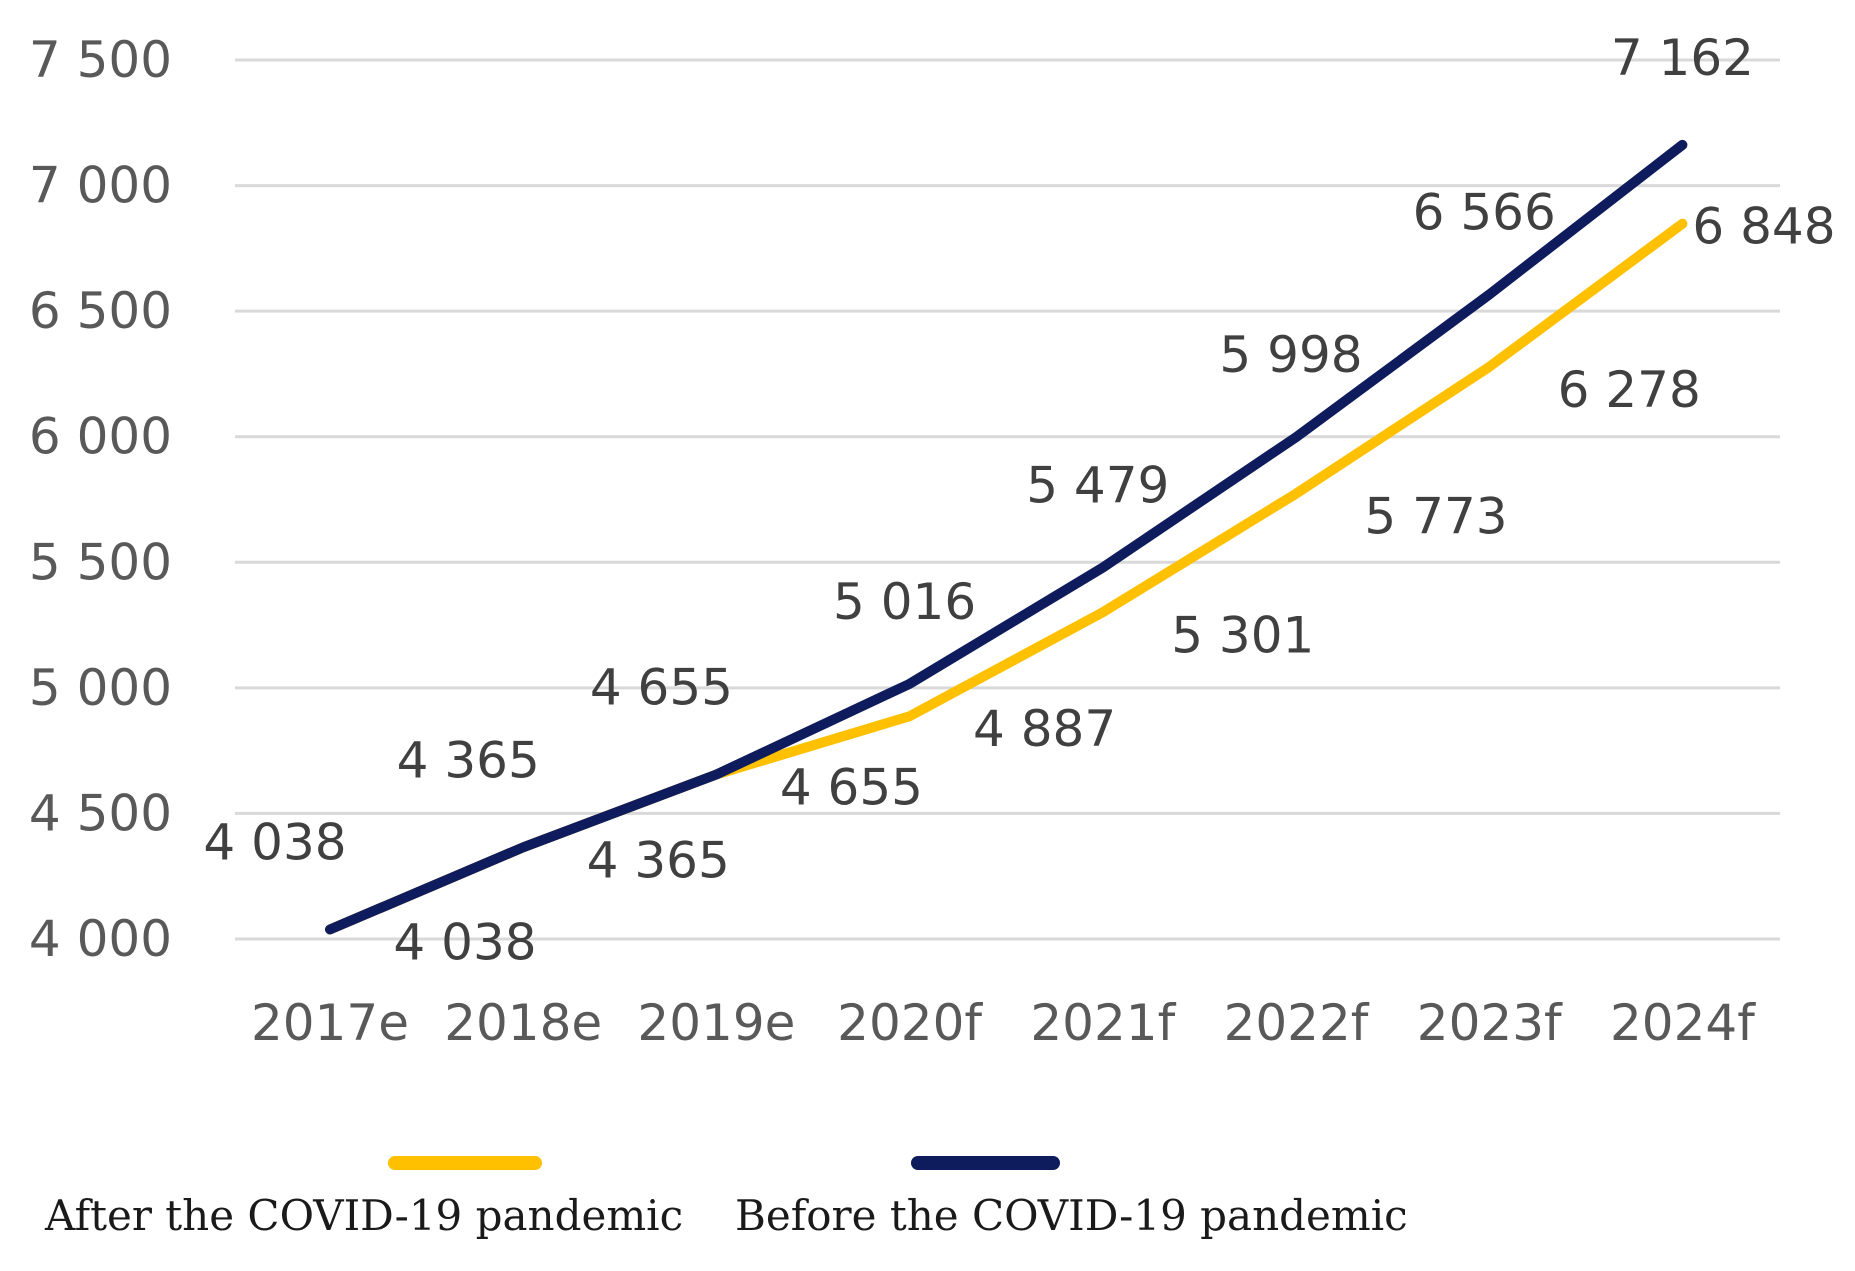 The width and height of the screenshot is (1855, 1271). I want to click on data-label-before: 5 479, so click(1097, 486).